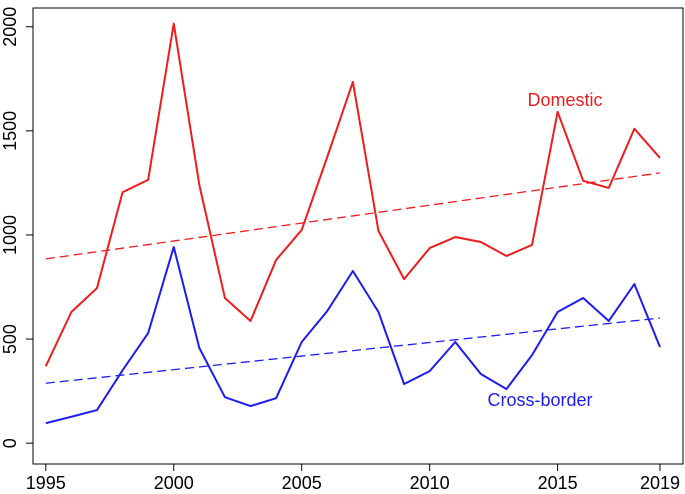 The height and width of the screenshot is (494, 685). I want to click on y-tick-label: 2000, so click(10, 27).